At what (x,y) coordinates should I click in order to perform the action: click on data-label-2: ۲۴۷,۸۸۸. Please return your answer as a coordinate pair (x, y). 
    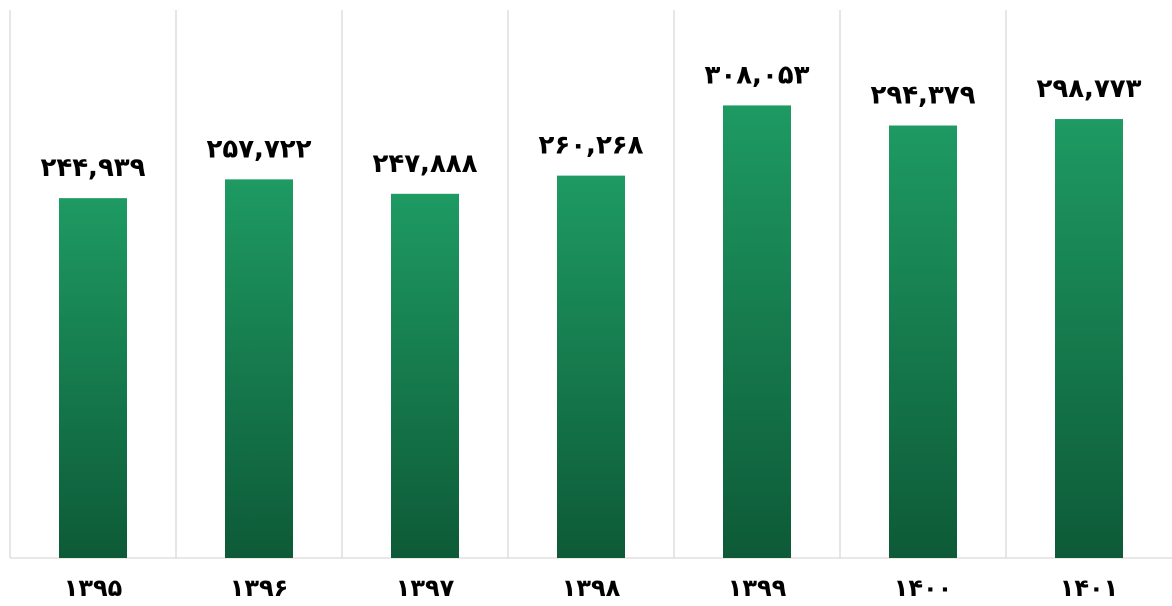
    Looking at the image, I should click on (424, 164).